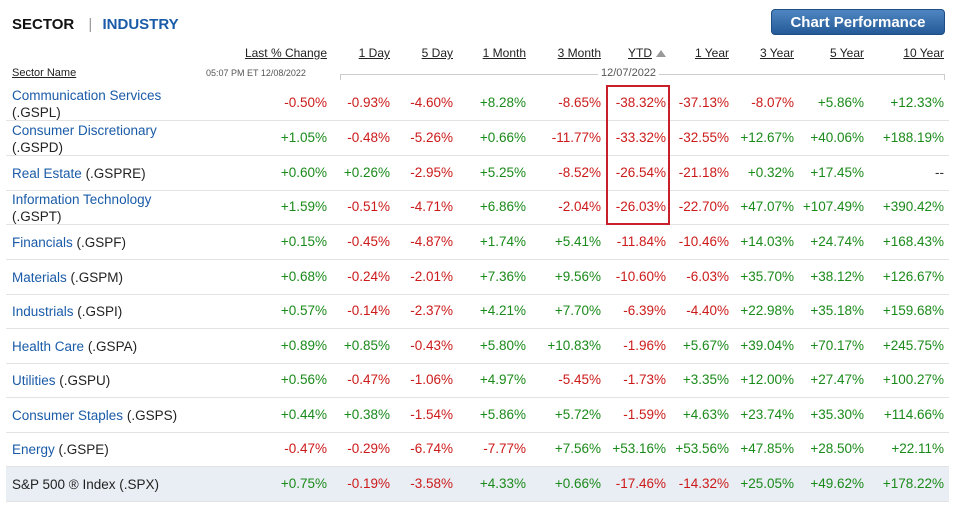  What do you see at coordinates (767, 310) in the screenshot?
I see `value-cell: +22.98%` at bounding box center [767, 310].